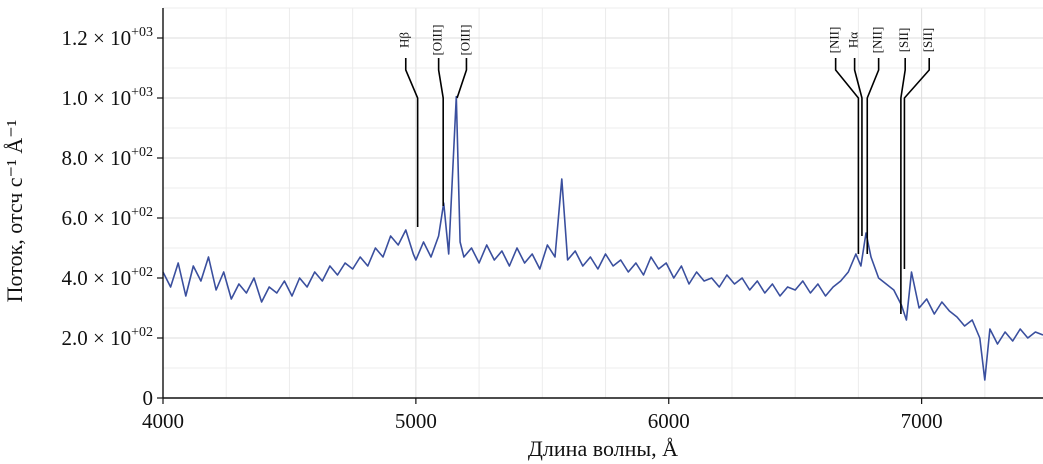 The width and height of the screenshot is (1043, 464). Describe the element at coordinates (922, 421) in the screenshot. I see `x-tick-label: 7000` at that location.